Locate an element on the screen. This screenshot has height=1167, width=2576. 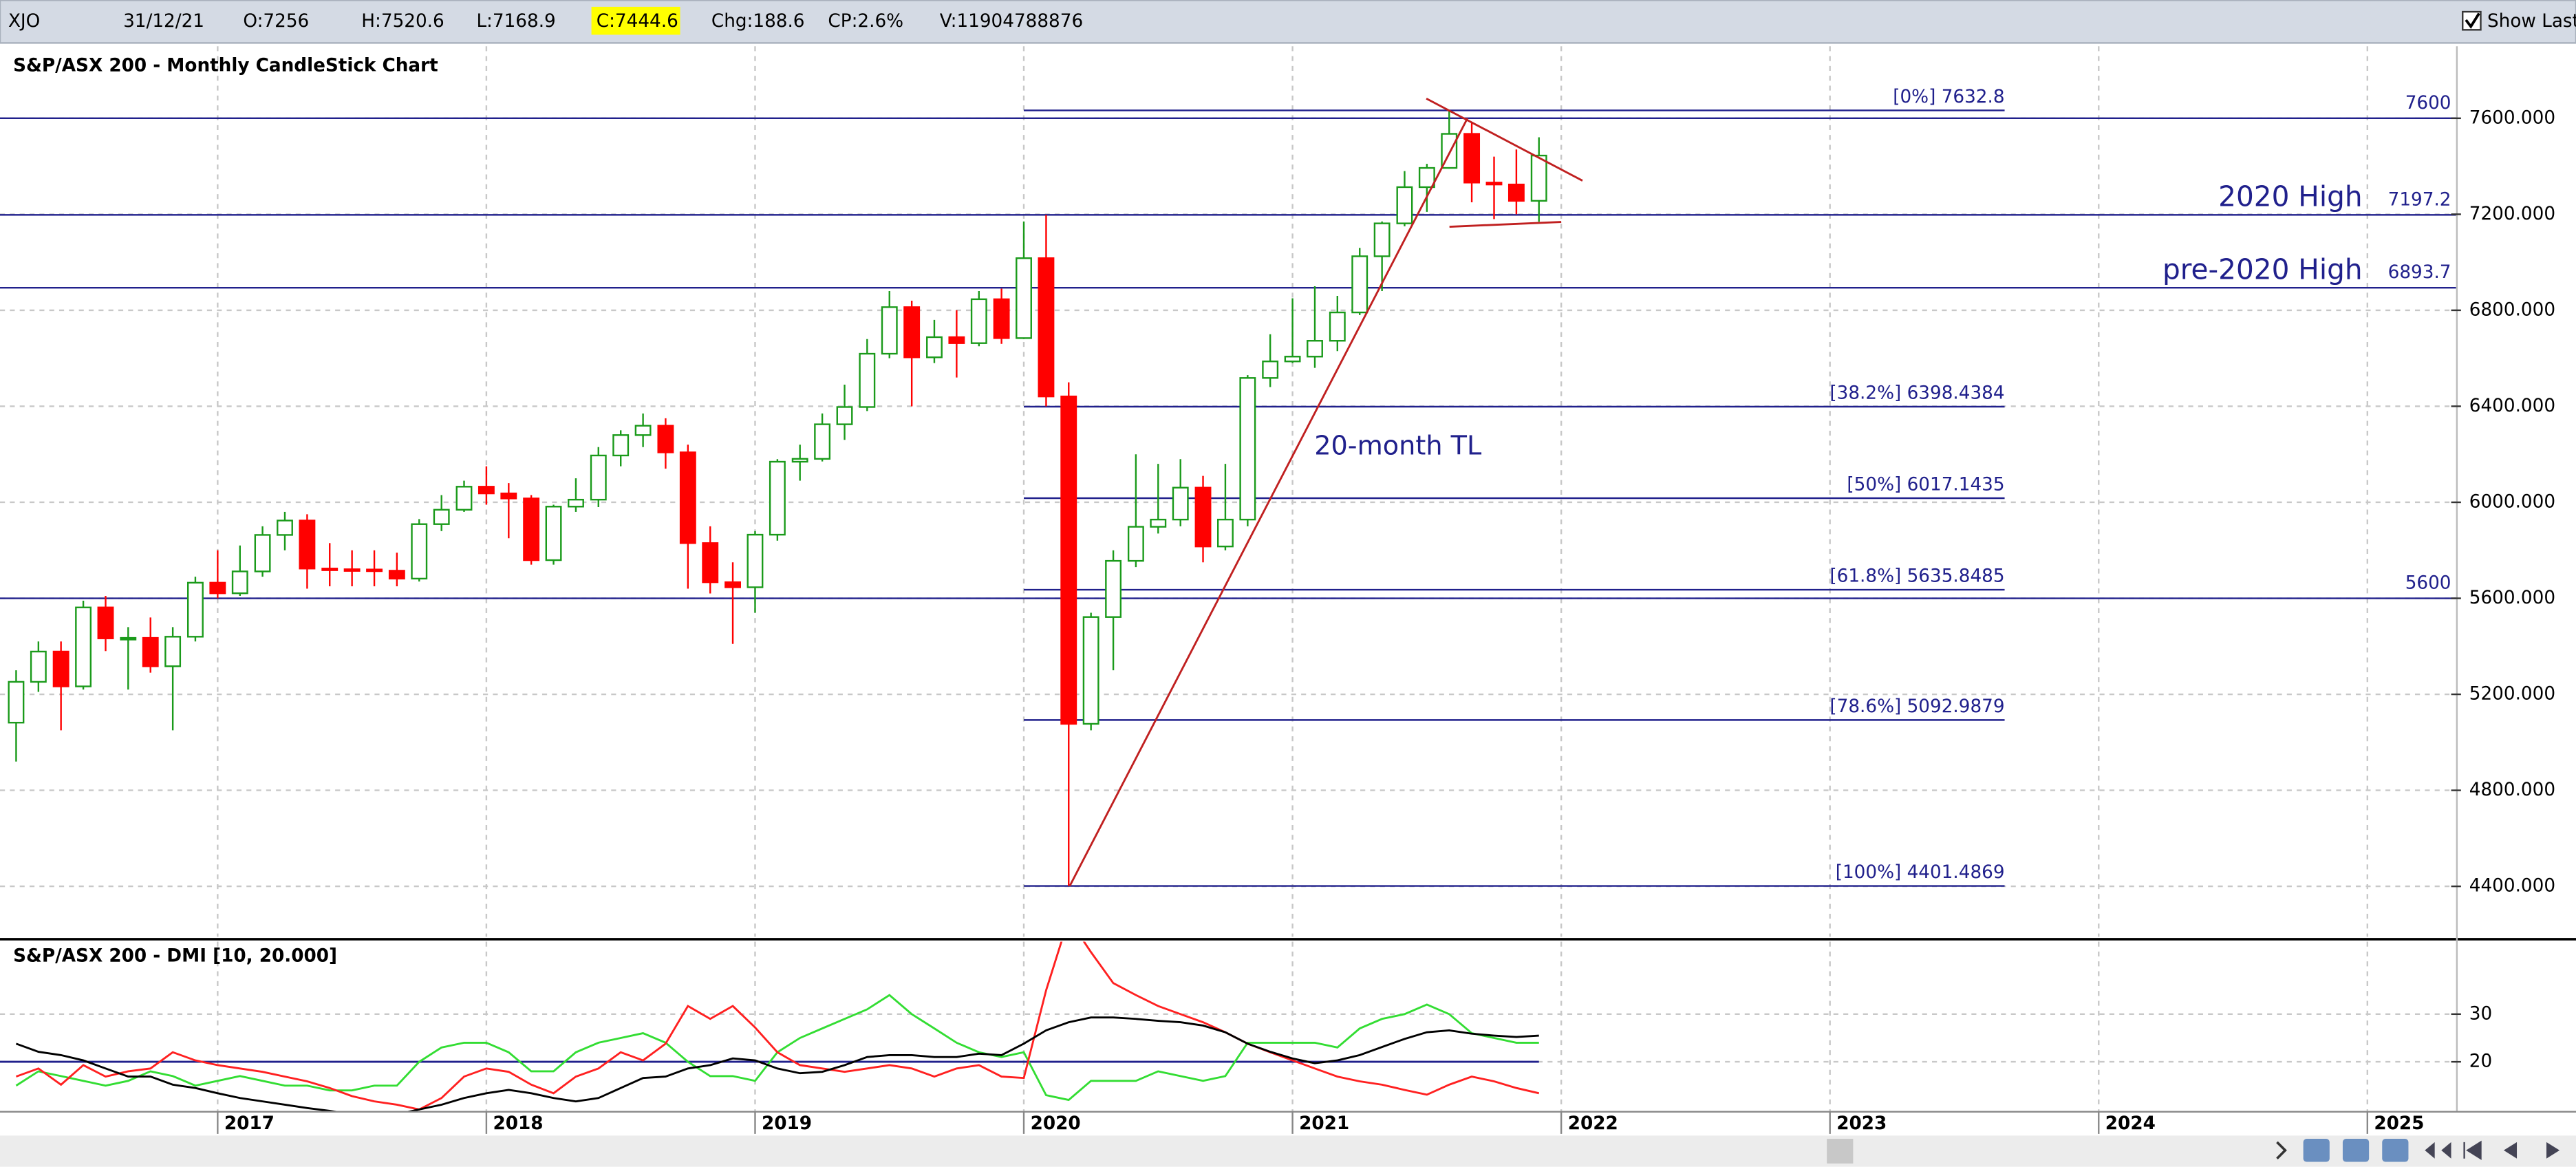
dmi-axis: 20 30 2017 2018 2019 2020 2021 2022 2023 2024 2025 is located at coordinates (1354, 1068).